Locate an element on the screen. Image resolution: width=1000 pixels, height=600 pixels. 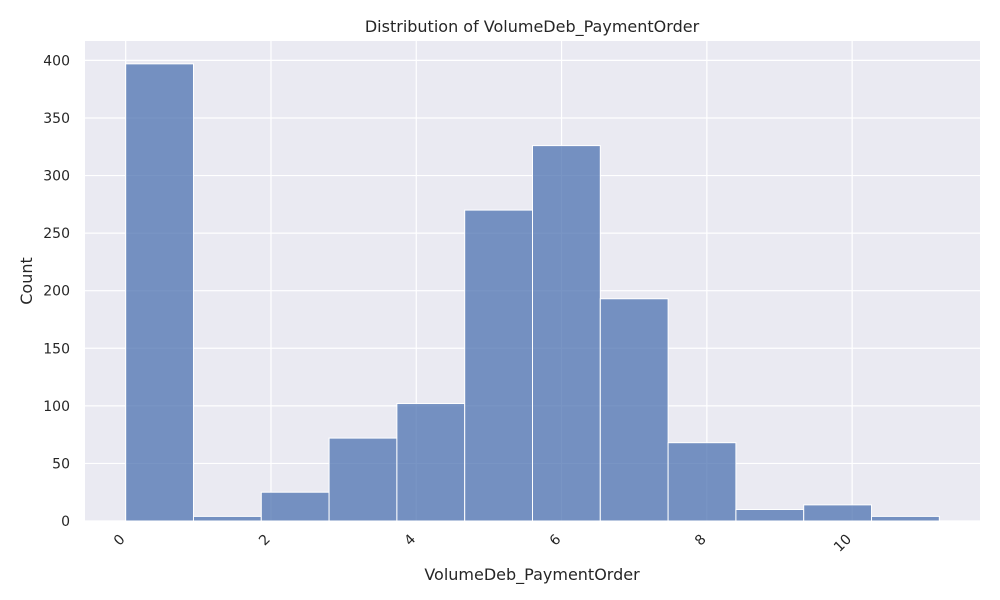
x-tick-labels: 0 2 4 6 8 10 is located at coordinates (483, 543).